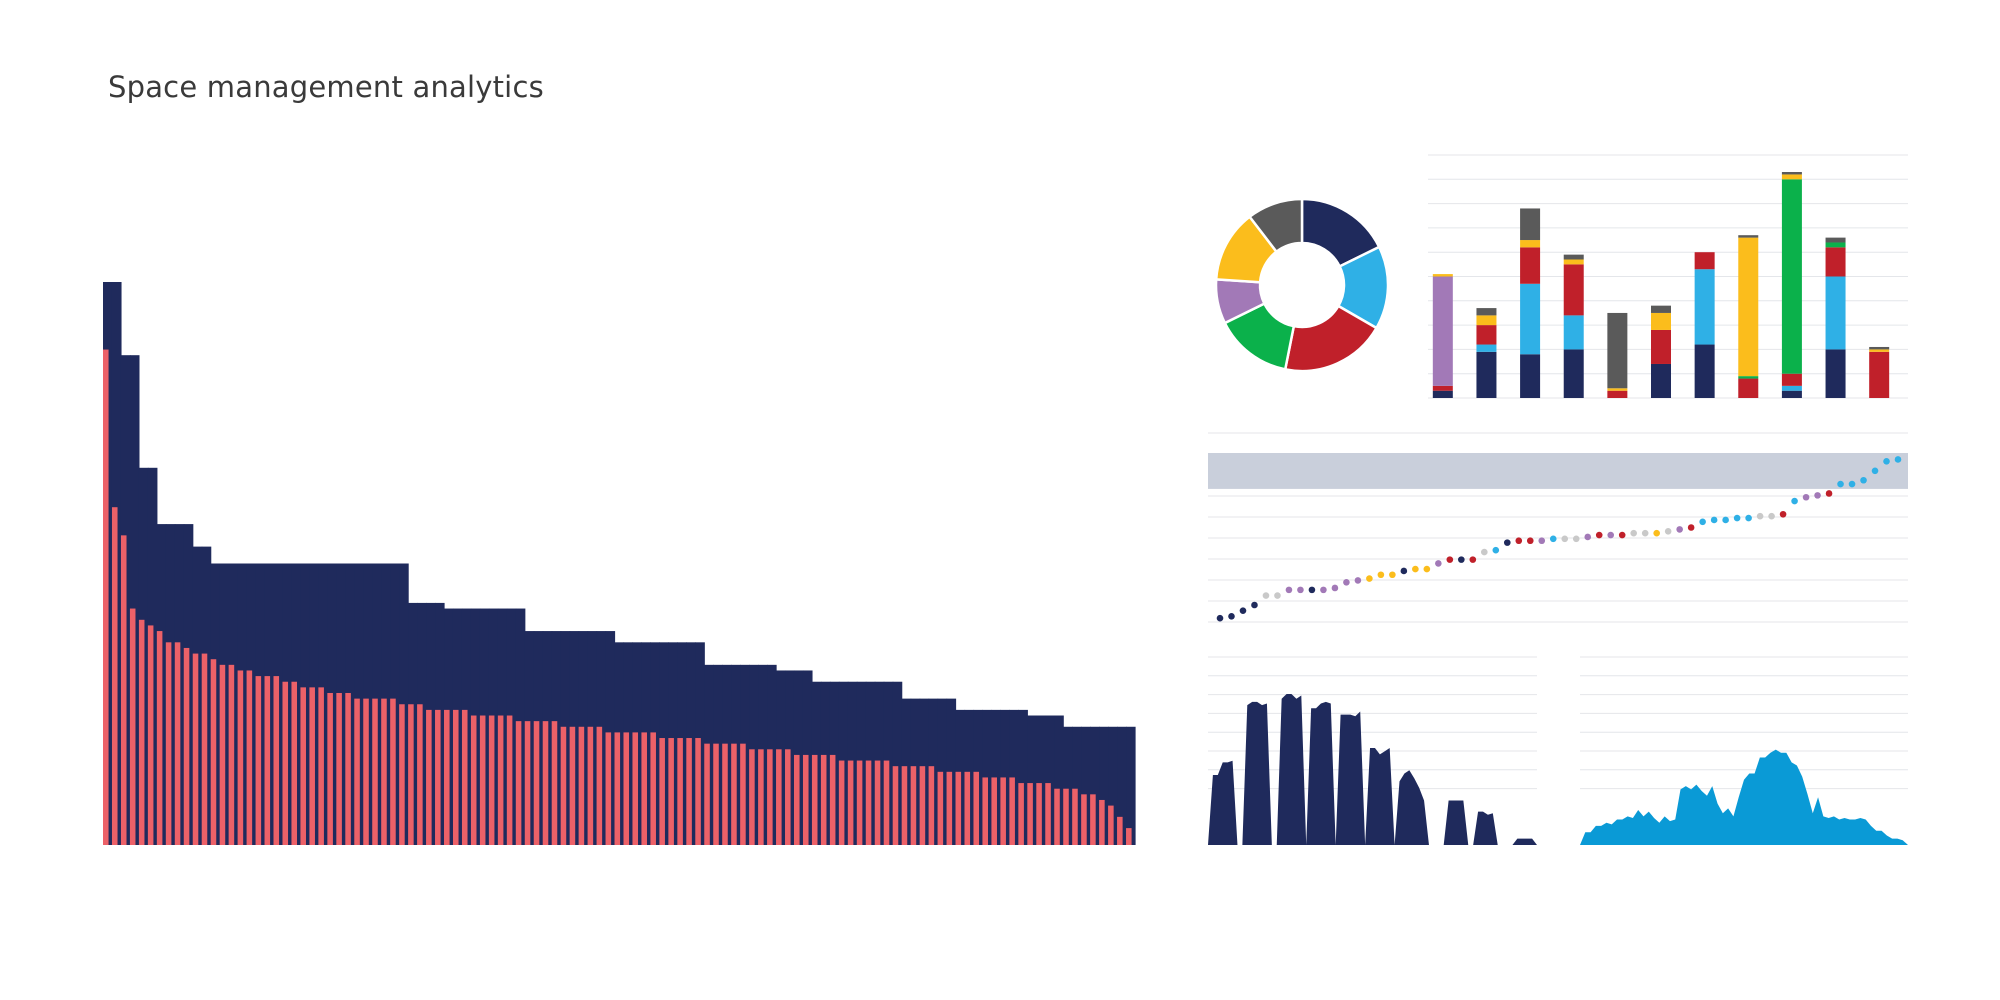 The image size is (2000, 1000). I want to click on area-fill, so click(1372, 769).